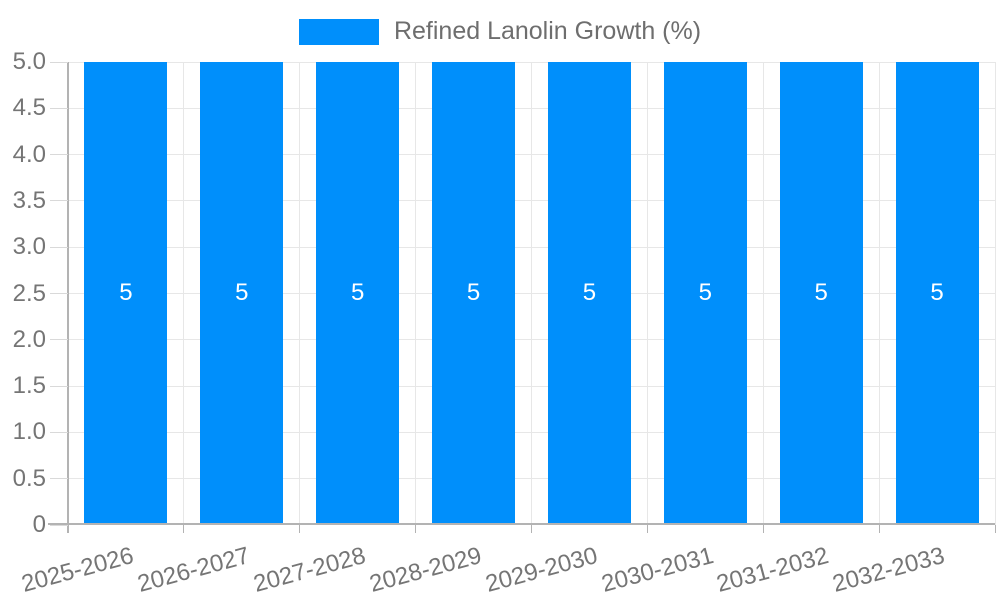 The image size is (1000, 600). What do you see at coordinates (39, 524) in the screenshot?
I see `y-tick-label: 0` at bounding box center [39, 524].